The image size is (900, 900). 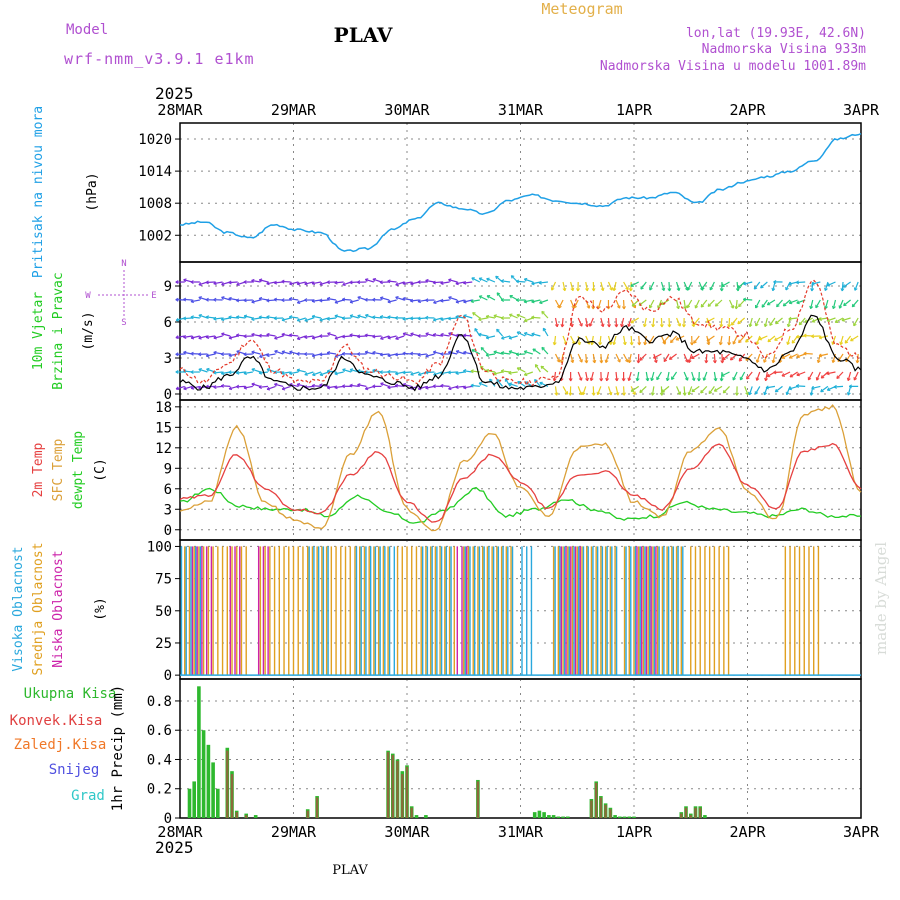 I want to click on cloud-bars, so click(x=500, y=611).